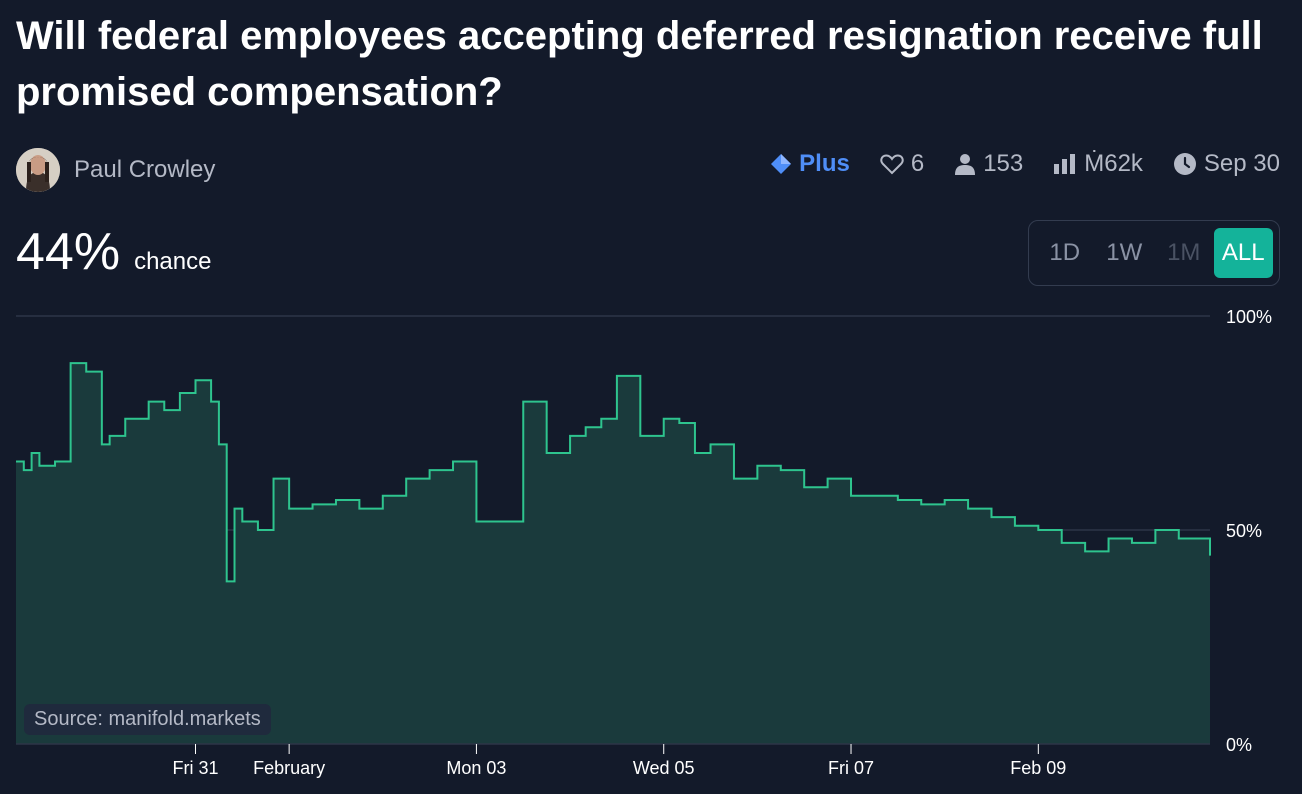 This screenshot has height=794, width=1302. I want to click on x-tick-label: February, so click(289, 768).